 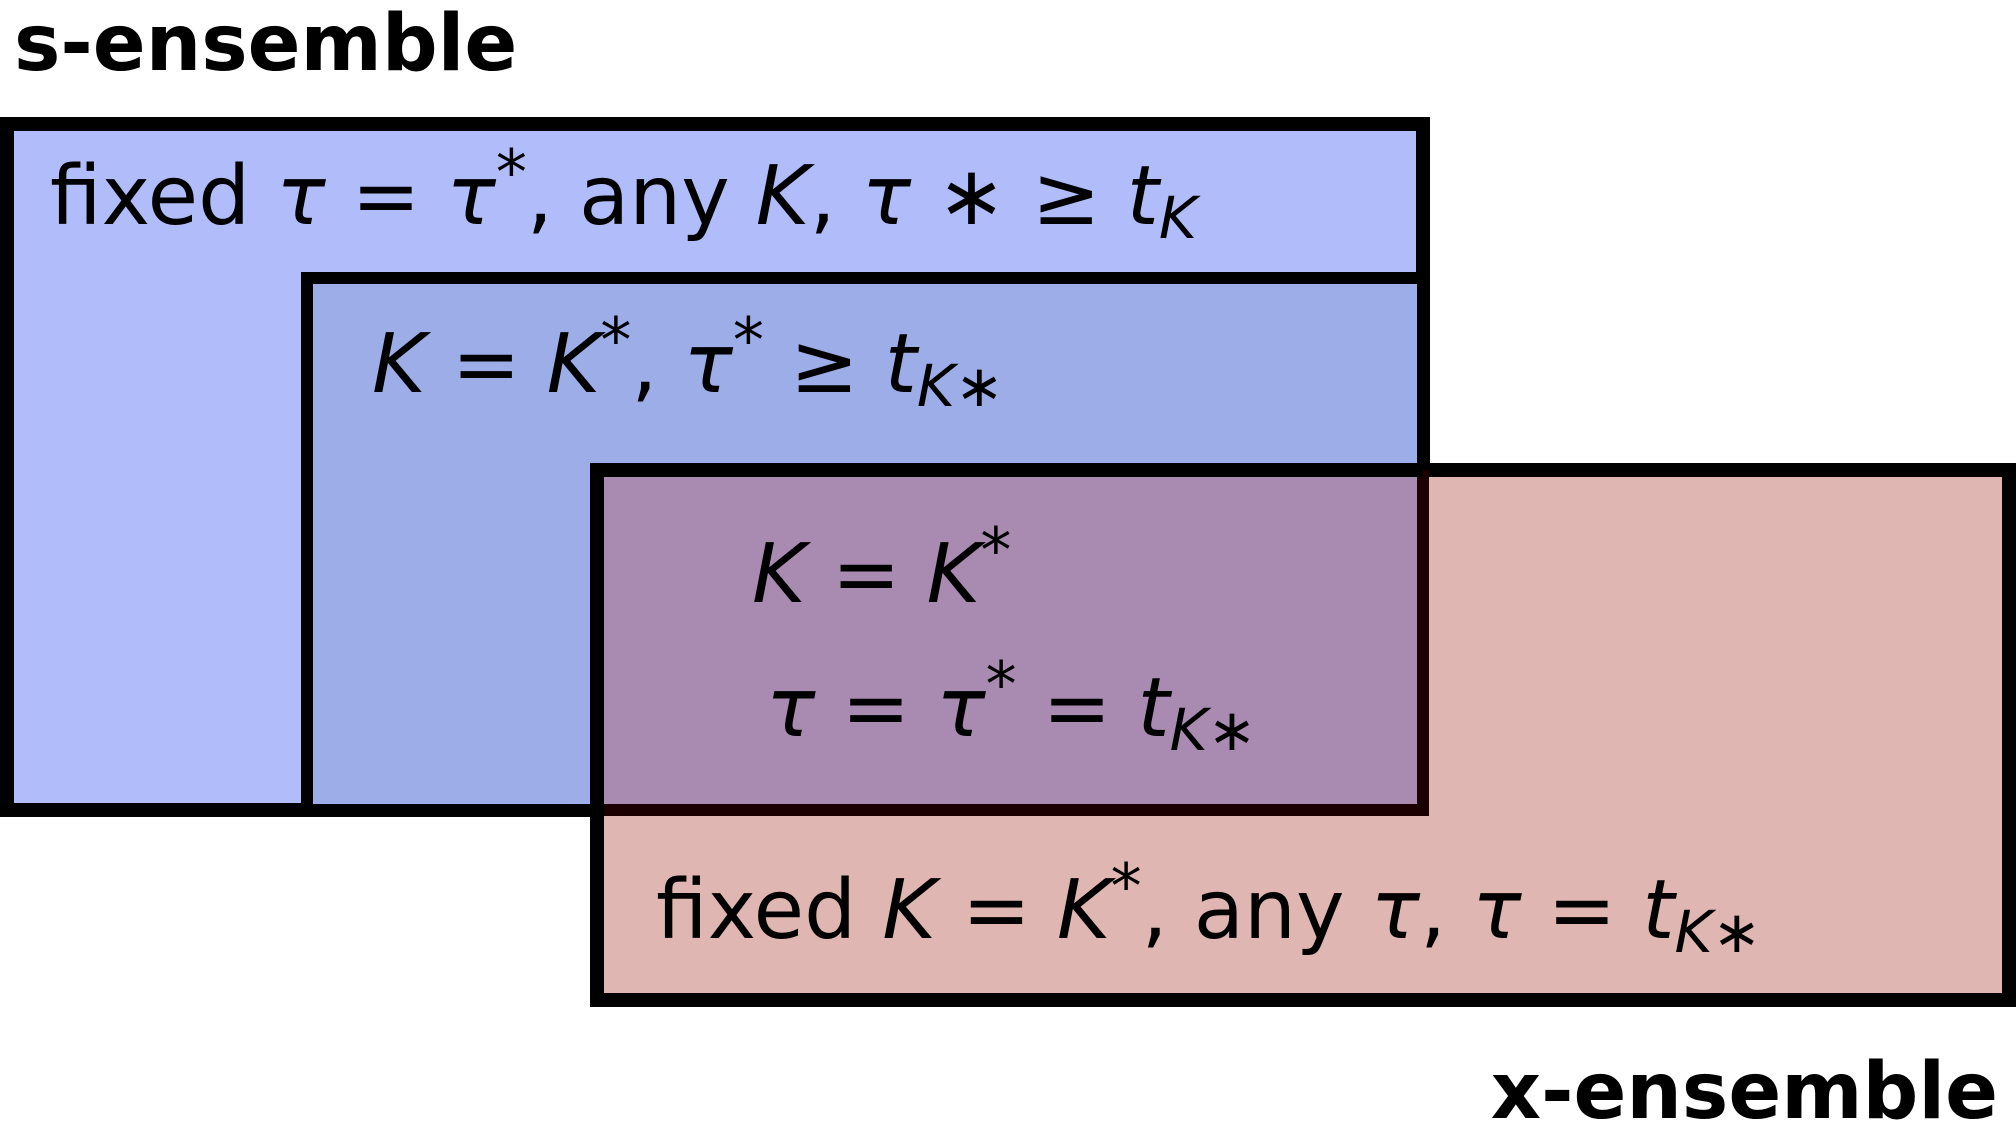 I want to click on overlap-label-line1: K = K*, so click(x=881, y=568).